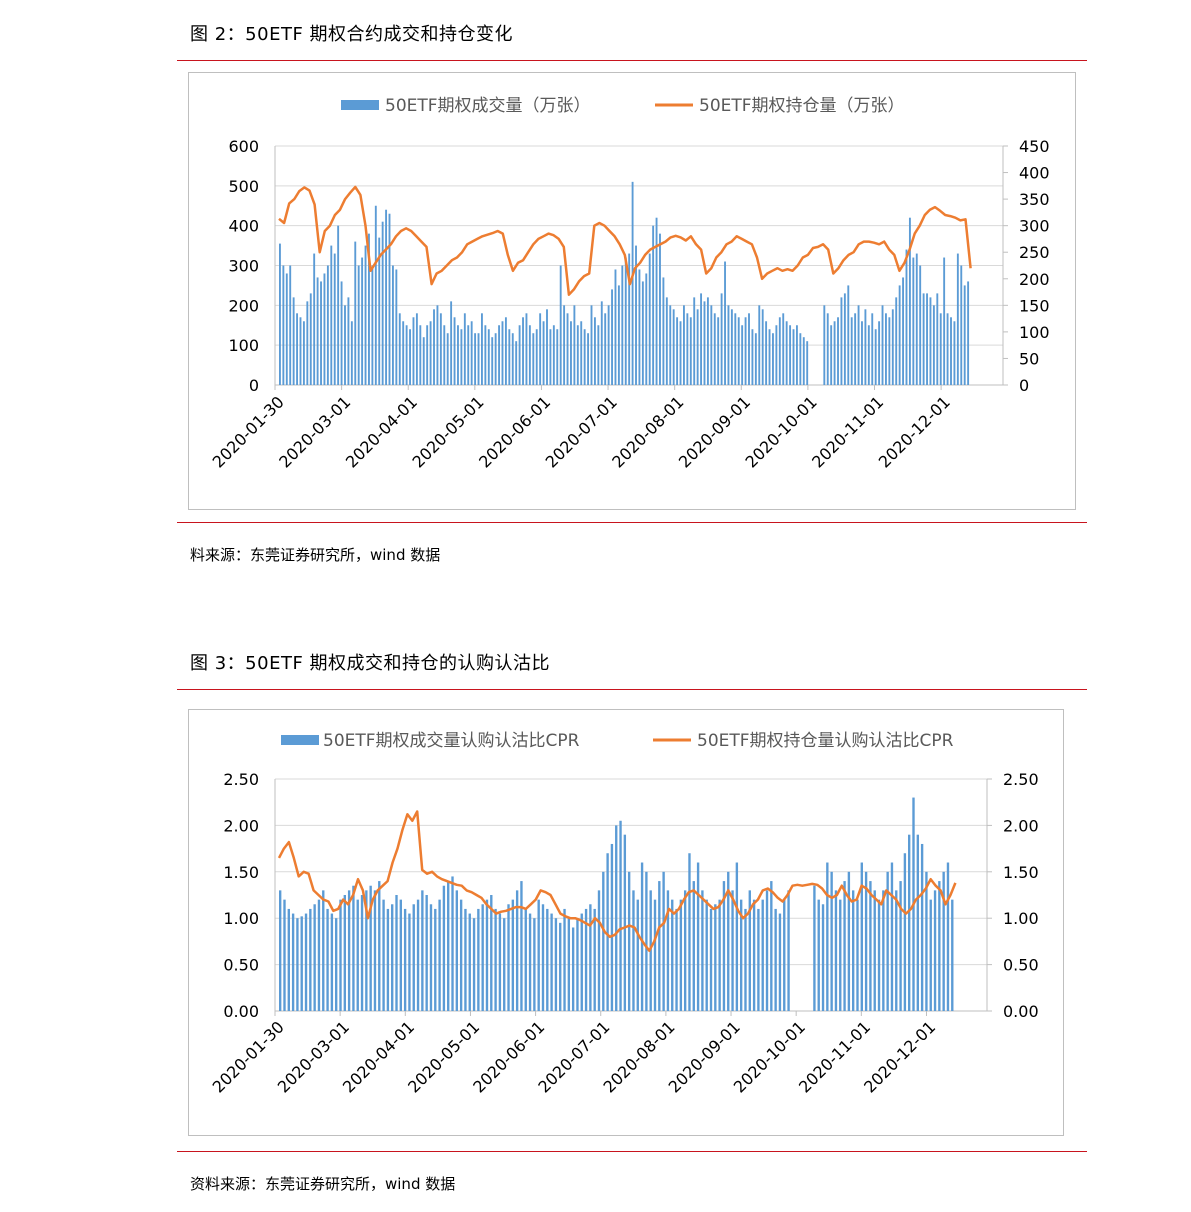 This screenshot has width=1191, height=1212. I want to click on x-tick-label: 2020-12-01, so click(914, 431).